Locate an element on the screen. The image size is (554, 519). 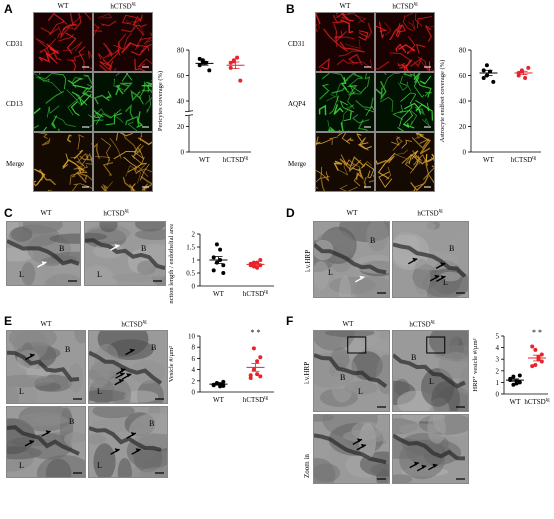
em-image-hctsd-bottom: L B is located at coordinates (128, 442).